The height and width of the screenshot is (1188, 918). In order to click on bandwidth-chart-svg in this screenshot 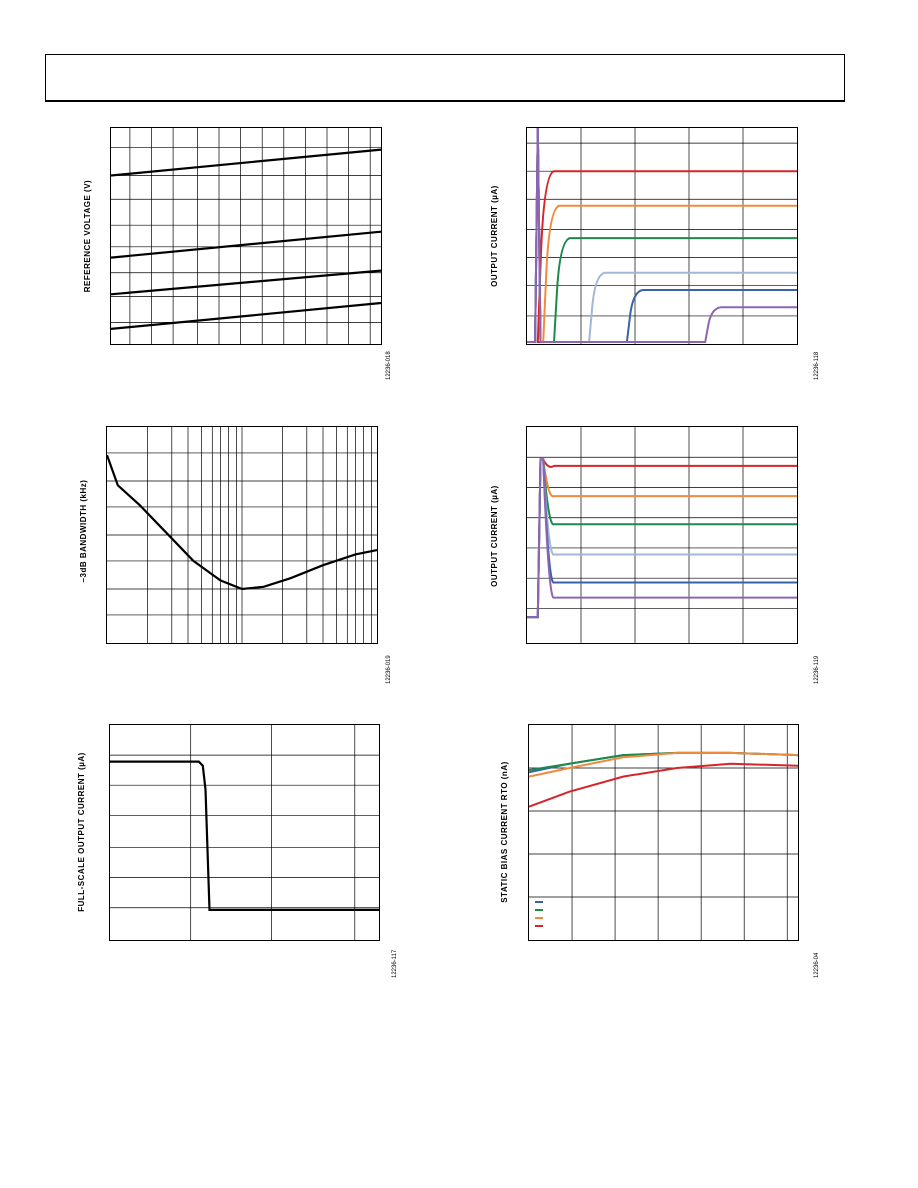, I will do `click(241, 535)`.